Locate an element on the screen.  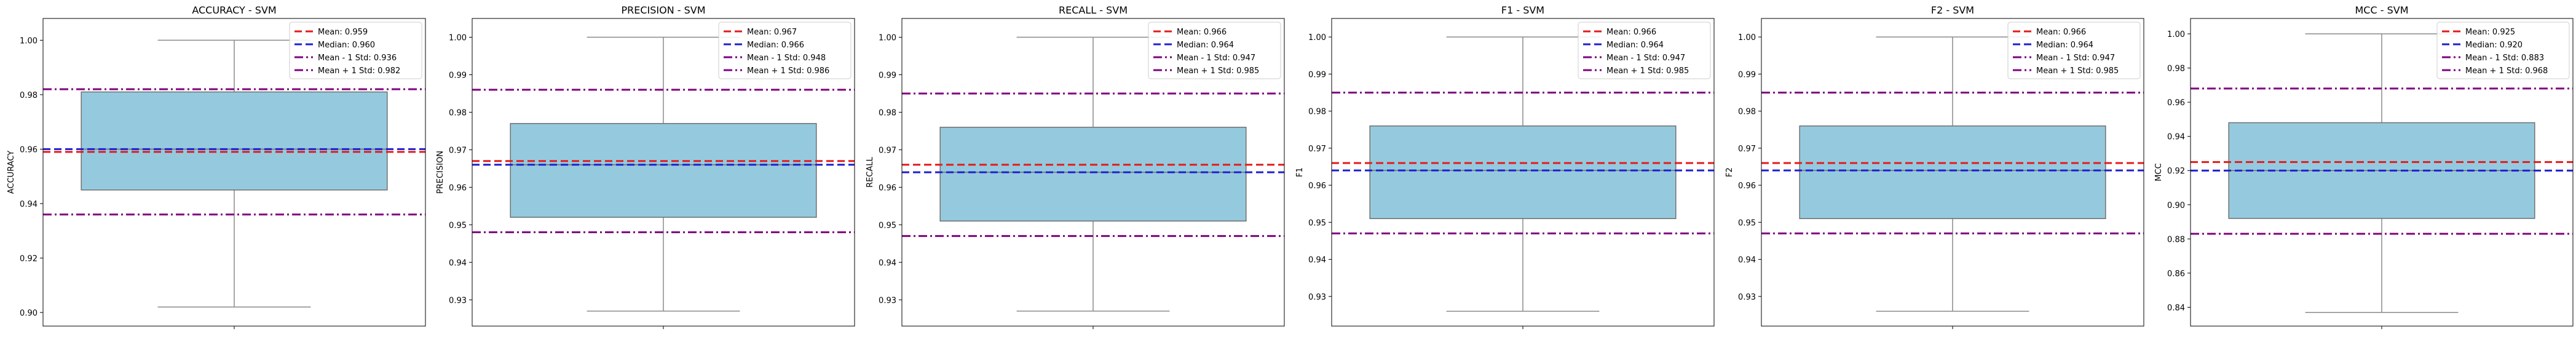
legend-entry: Mean + 1 Std: 0.986 is located at coordinates (788, 71).